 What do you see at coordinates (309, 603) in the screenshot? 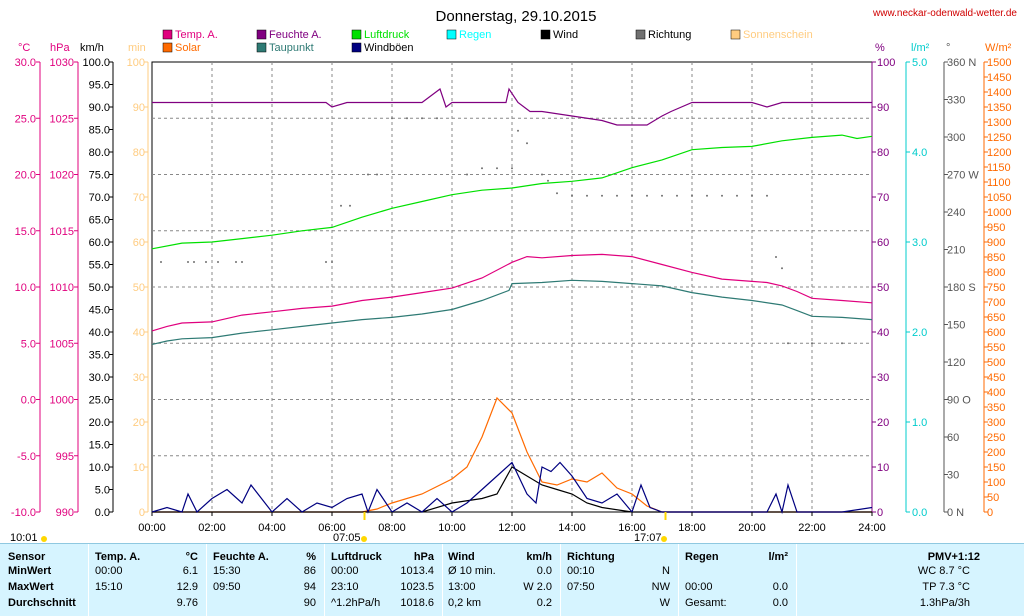
I see `stats-hum-val: 90` at bounding box center [309, 603].